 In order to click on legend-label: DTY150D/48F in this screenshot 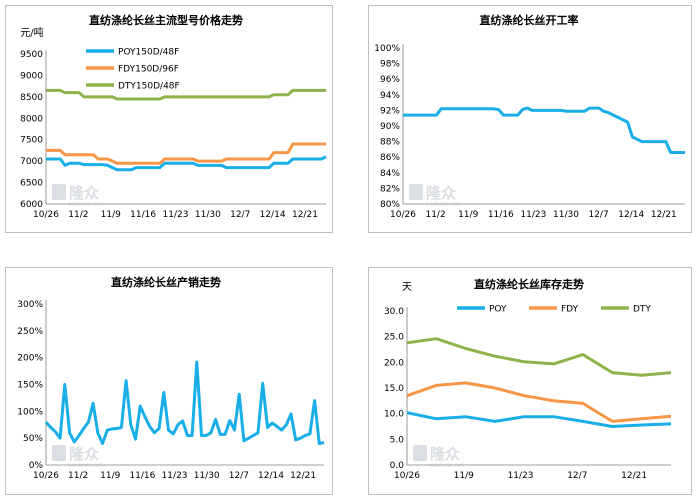, I will do `click(149, 87)`.